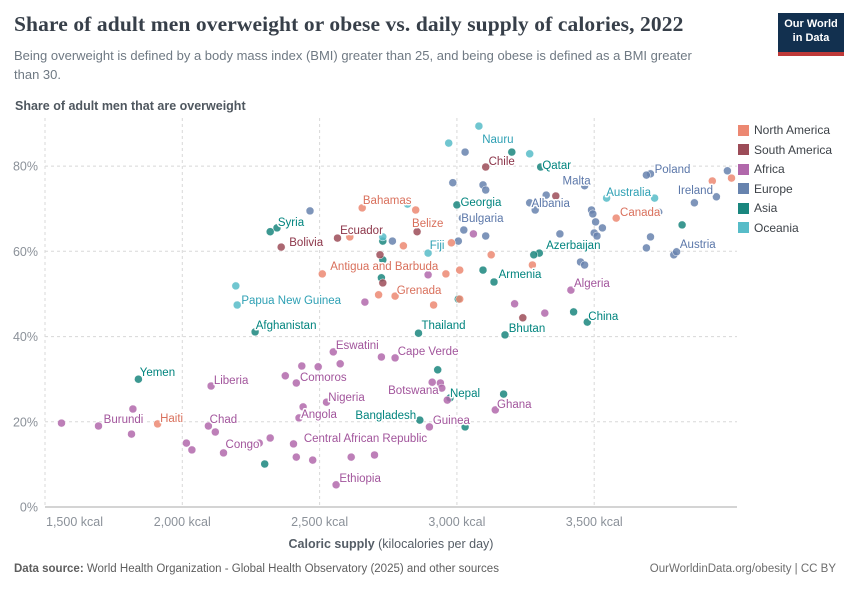  What do you see at coordinates (520, 275) in the screenshot?
I see `country-label: Armenia` at bounding box center [520, 275].